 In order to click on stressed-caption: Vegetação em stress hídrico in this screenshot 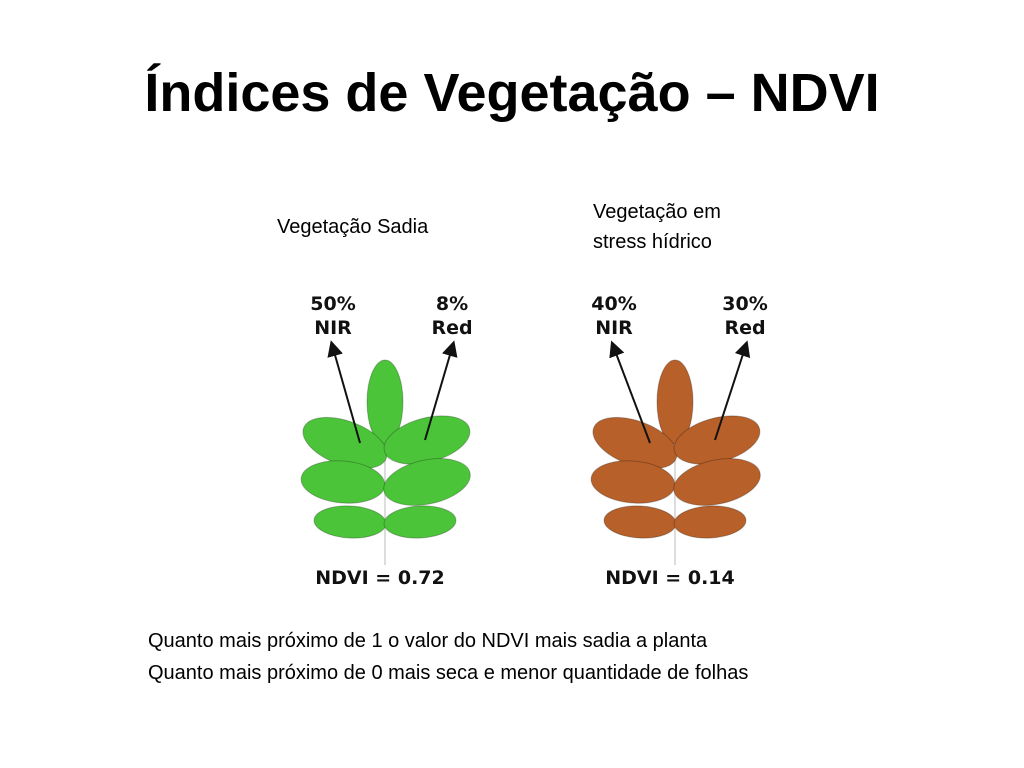, I will do `click(657, 227)`.